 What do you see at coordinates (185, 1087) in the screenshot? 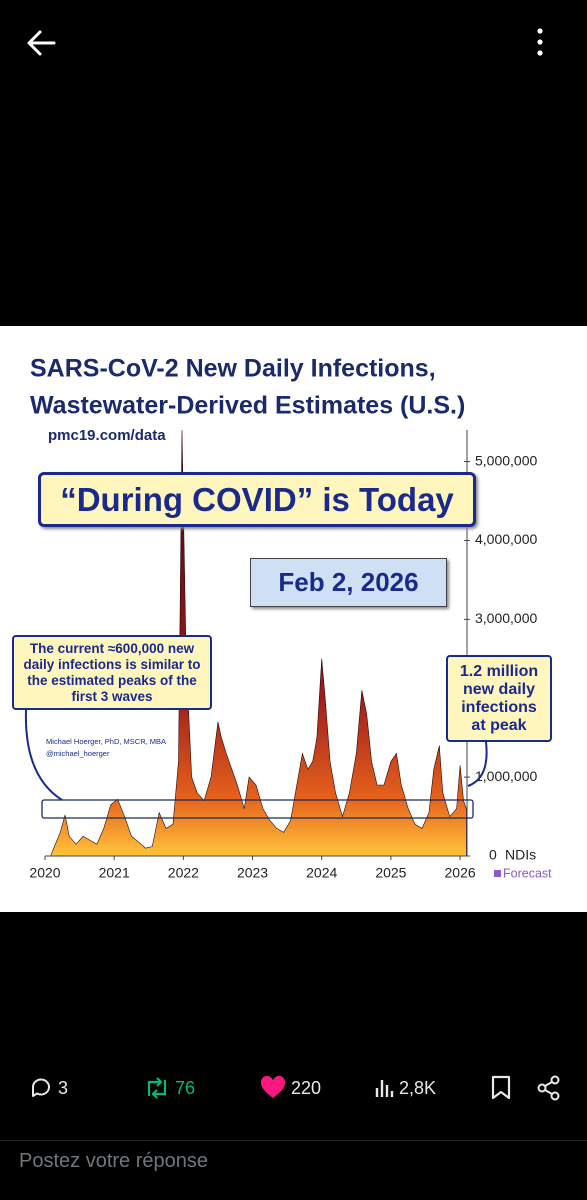
I see `repost-count: 76` at bounding box center [185, 1087].